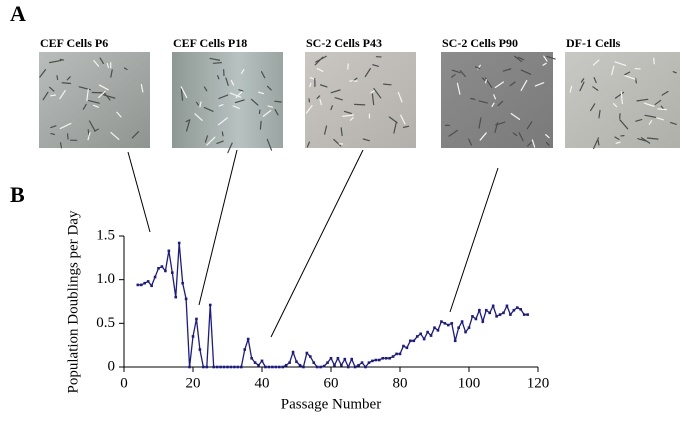  Describe the element at coordinates (593, 43) in the screenshot. I see `image-caption: DF-1 Cells` at that location.